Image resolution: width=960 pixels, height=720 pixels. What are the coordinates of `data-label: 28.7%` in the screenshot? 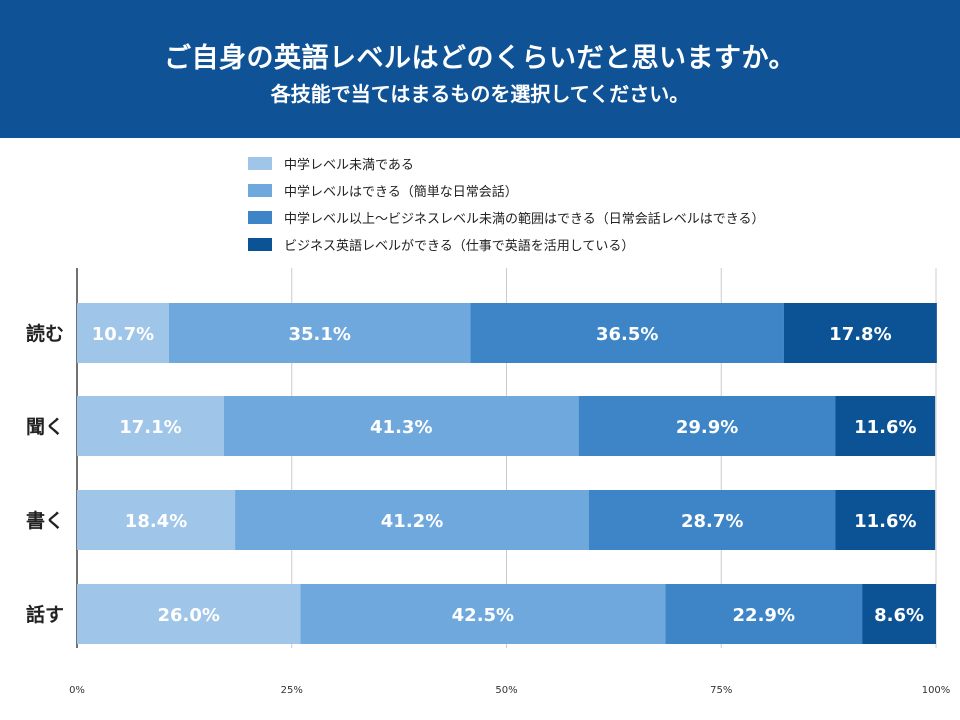 It's located at (712, 521).